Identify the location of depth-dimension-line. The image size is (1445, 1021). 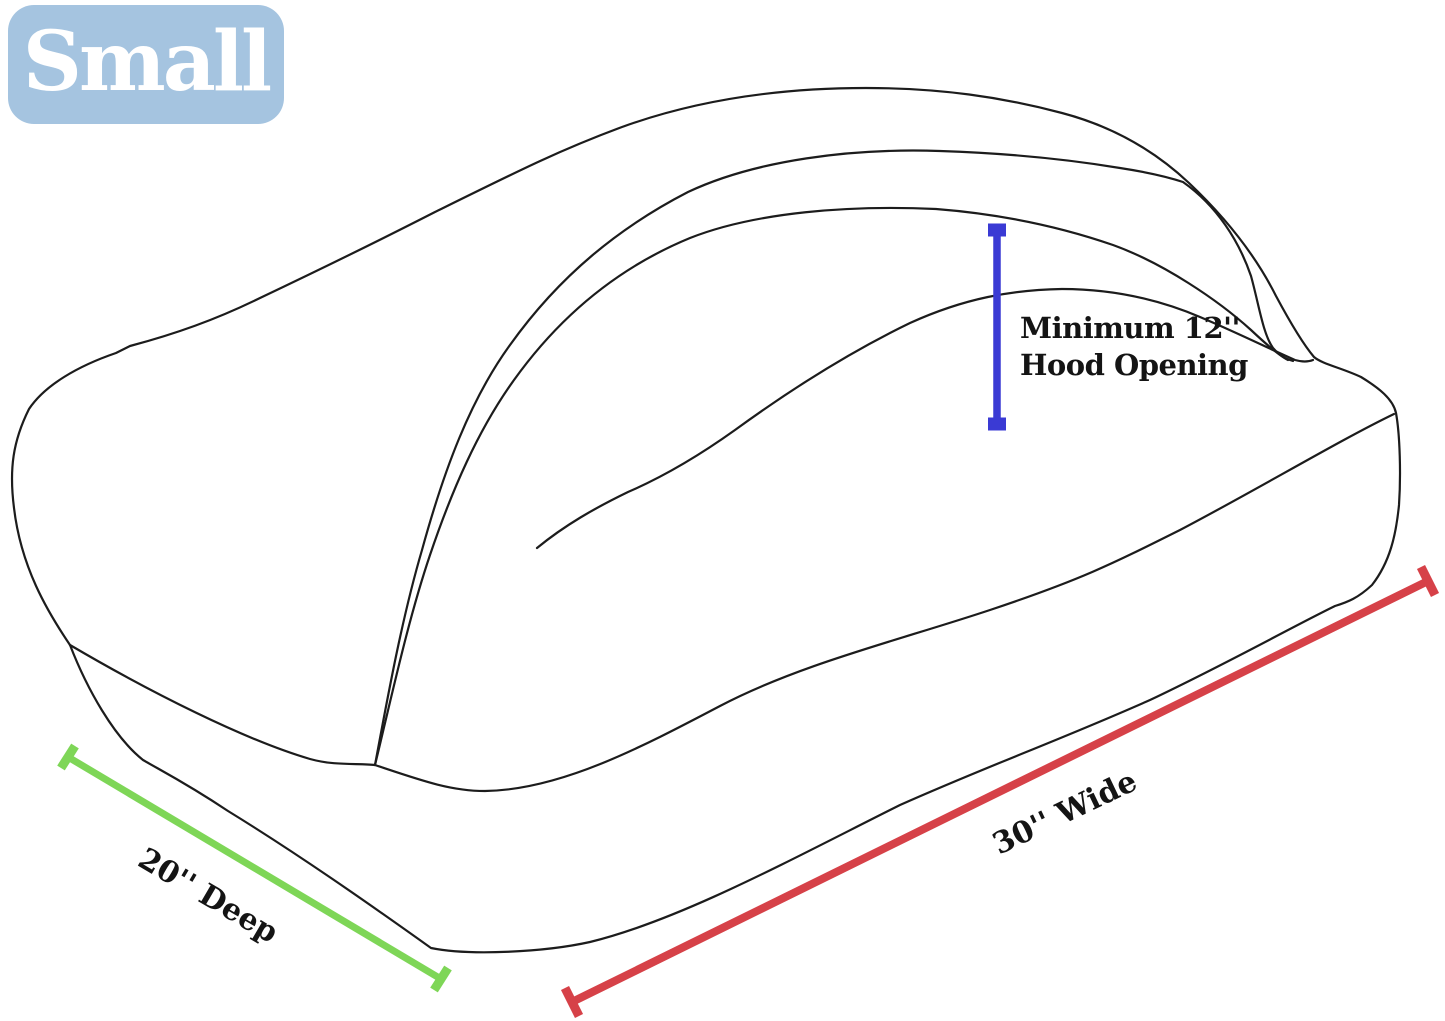
(254, 868).